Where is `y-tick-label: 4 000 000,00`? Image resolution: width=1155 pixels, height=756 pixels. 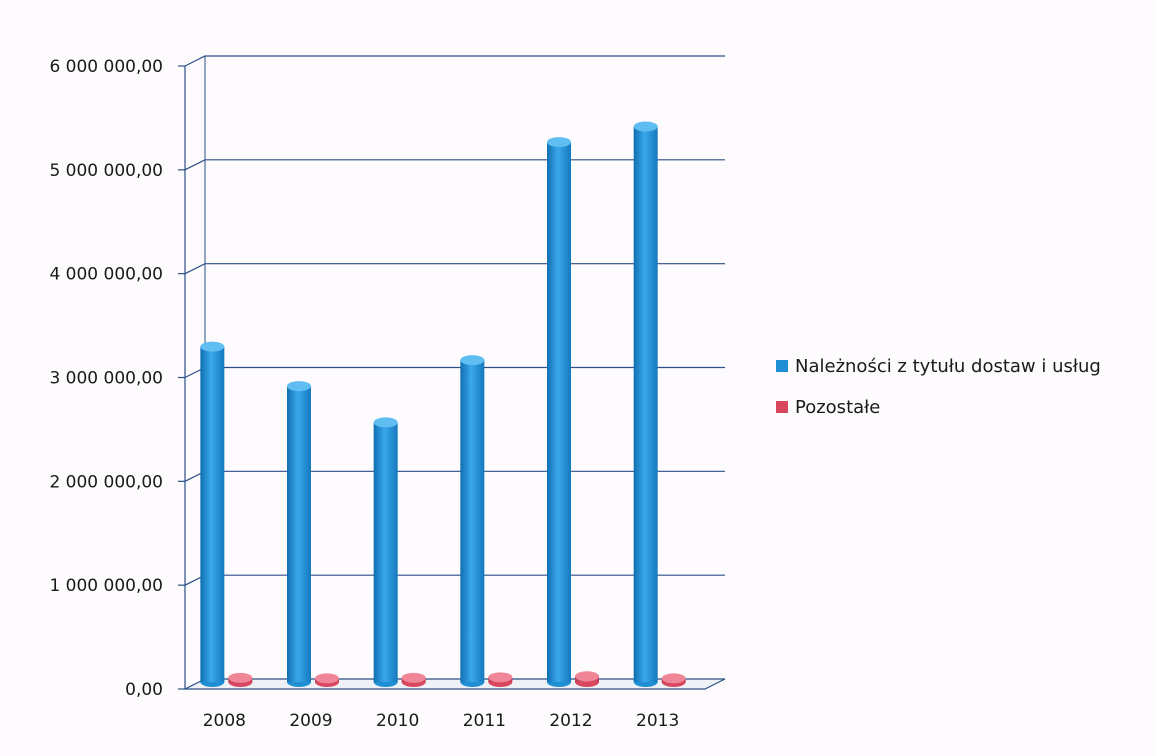 y-tick-label: 4 000 000,00 is located at coordinates (106, 275).